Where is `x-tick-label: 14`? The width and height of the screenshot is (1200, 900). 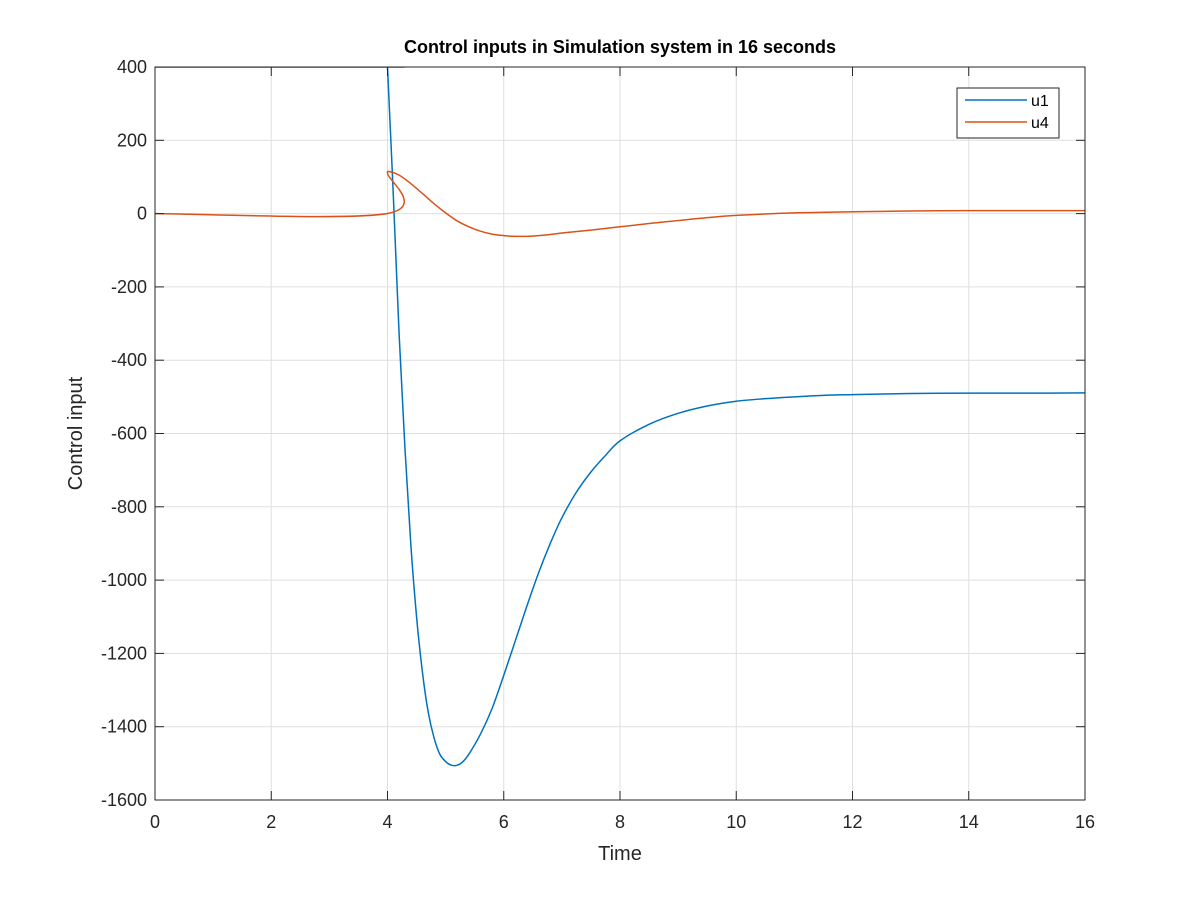 x-tick-label: 14 is located at coordinates (969, 822).